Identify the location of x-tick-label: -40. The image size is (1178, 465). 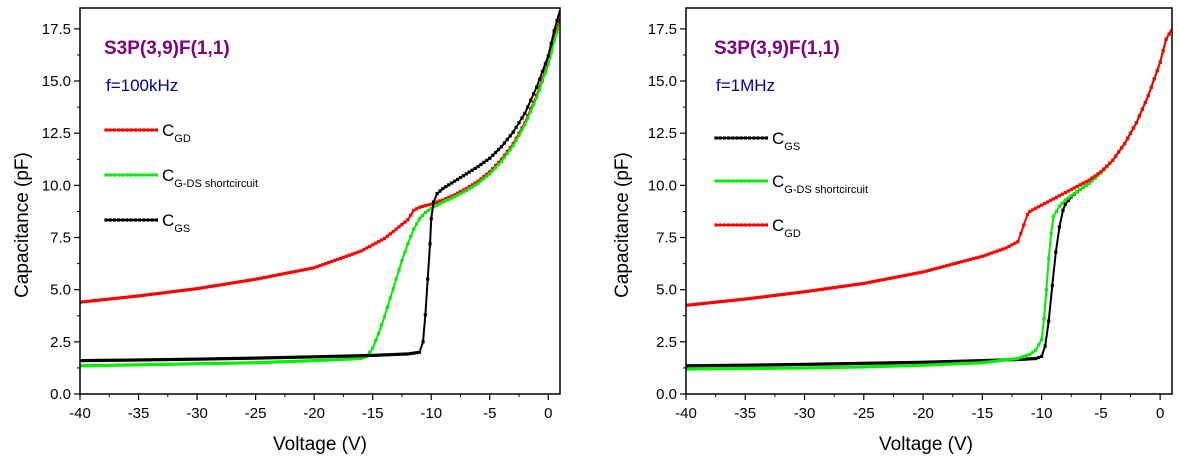
(80, 413).